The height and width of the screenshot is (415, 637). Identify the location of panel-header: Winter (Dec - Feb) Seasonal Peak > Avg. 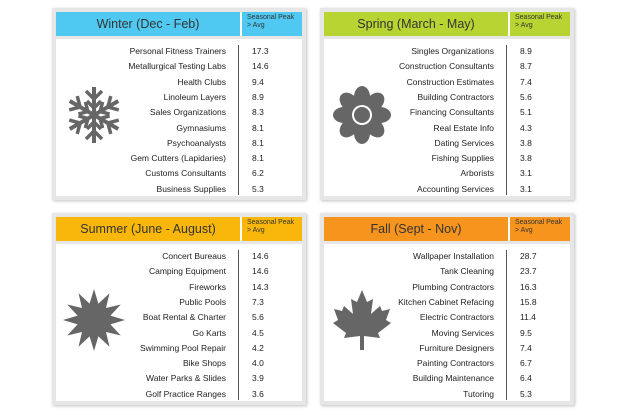
(179, 24).